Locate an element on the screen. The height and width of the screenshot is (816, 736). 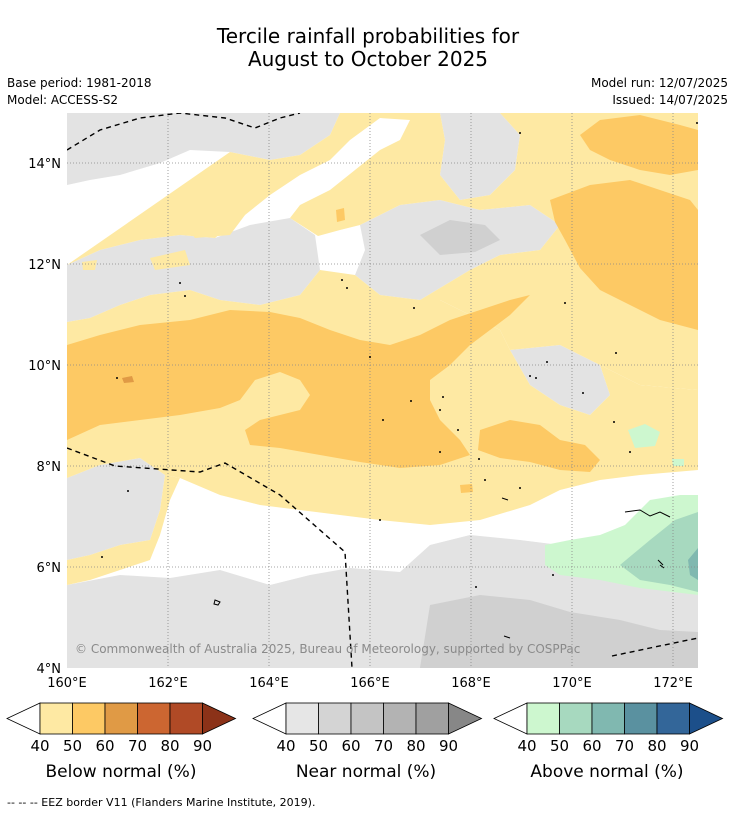
lat-label: 12°N is located at coordinates (44, 265).